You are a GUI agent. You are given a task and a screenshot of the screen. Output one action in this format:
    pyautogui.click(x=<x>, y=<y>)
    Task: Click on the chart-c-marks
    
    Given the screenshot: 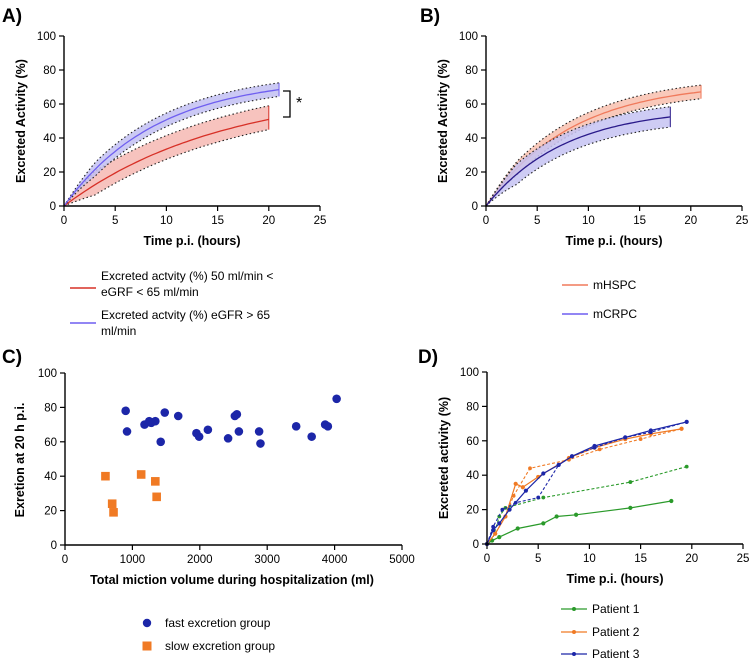 What is the action you would take?
    pyautogui.click(x=221, y=455)
    